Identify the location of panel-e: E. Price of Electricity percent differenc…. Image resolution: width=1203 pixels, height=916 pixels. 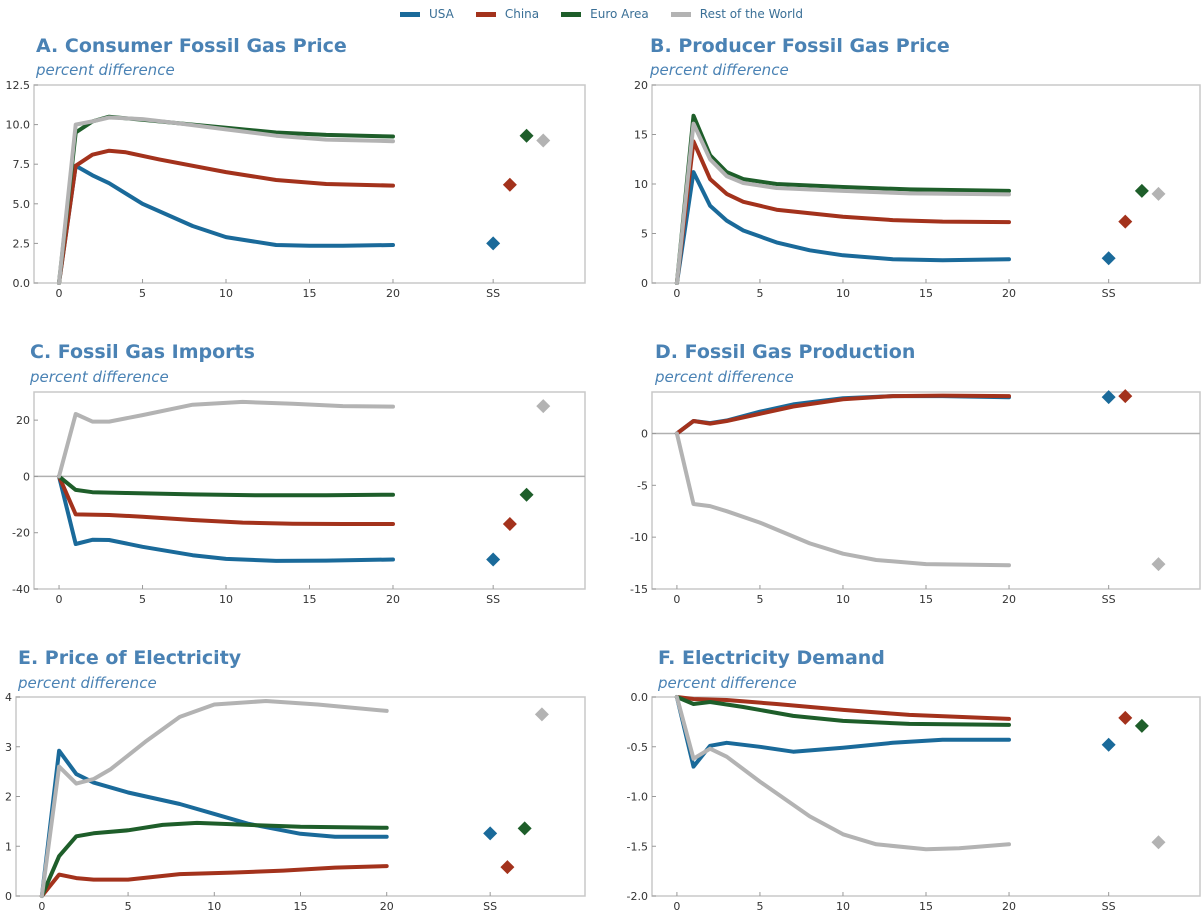
(295, 780).